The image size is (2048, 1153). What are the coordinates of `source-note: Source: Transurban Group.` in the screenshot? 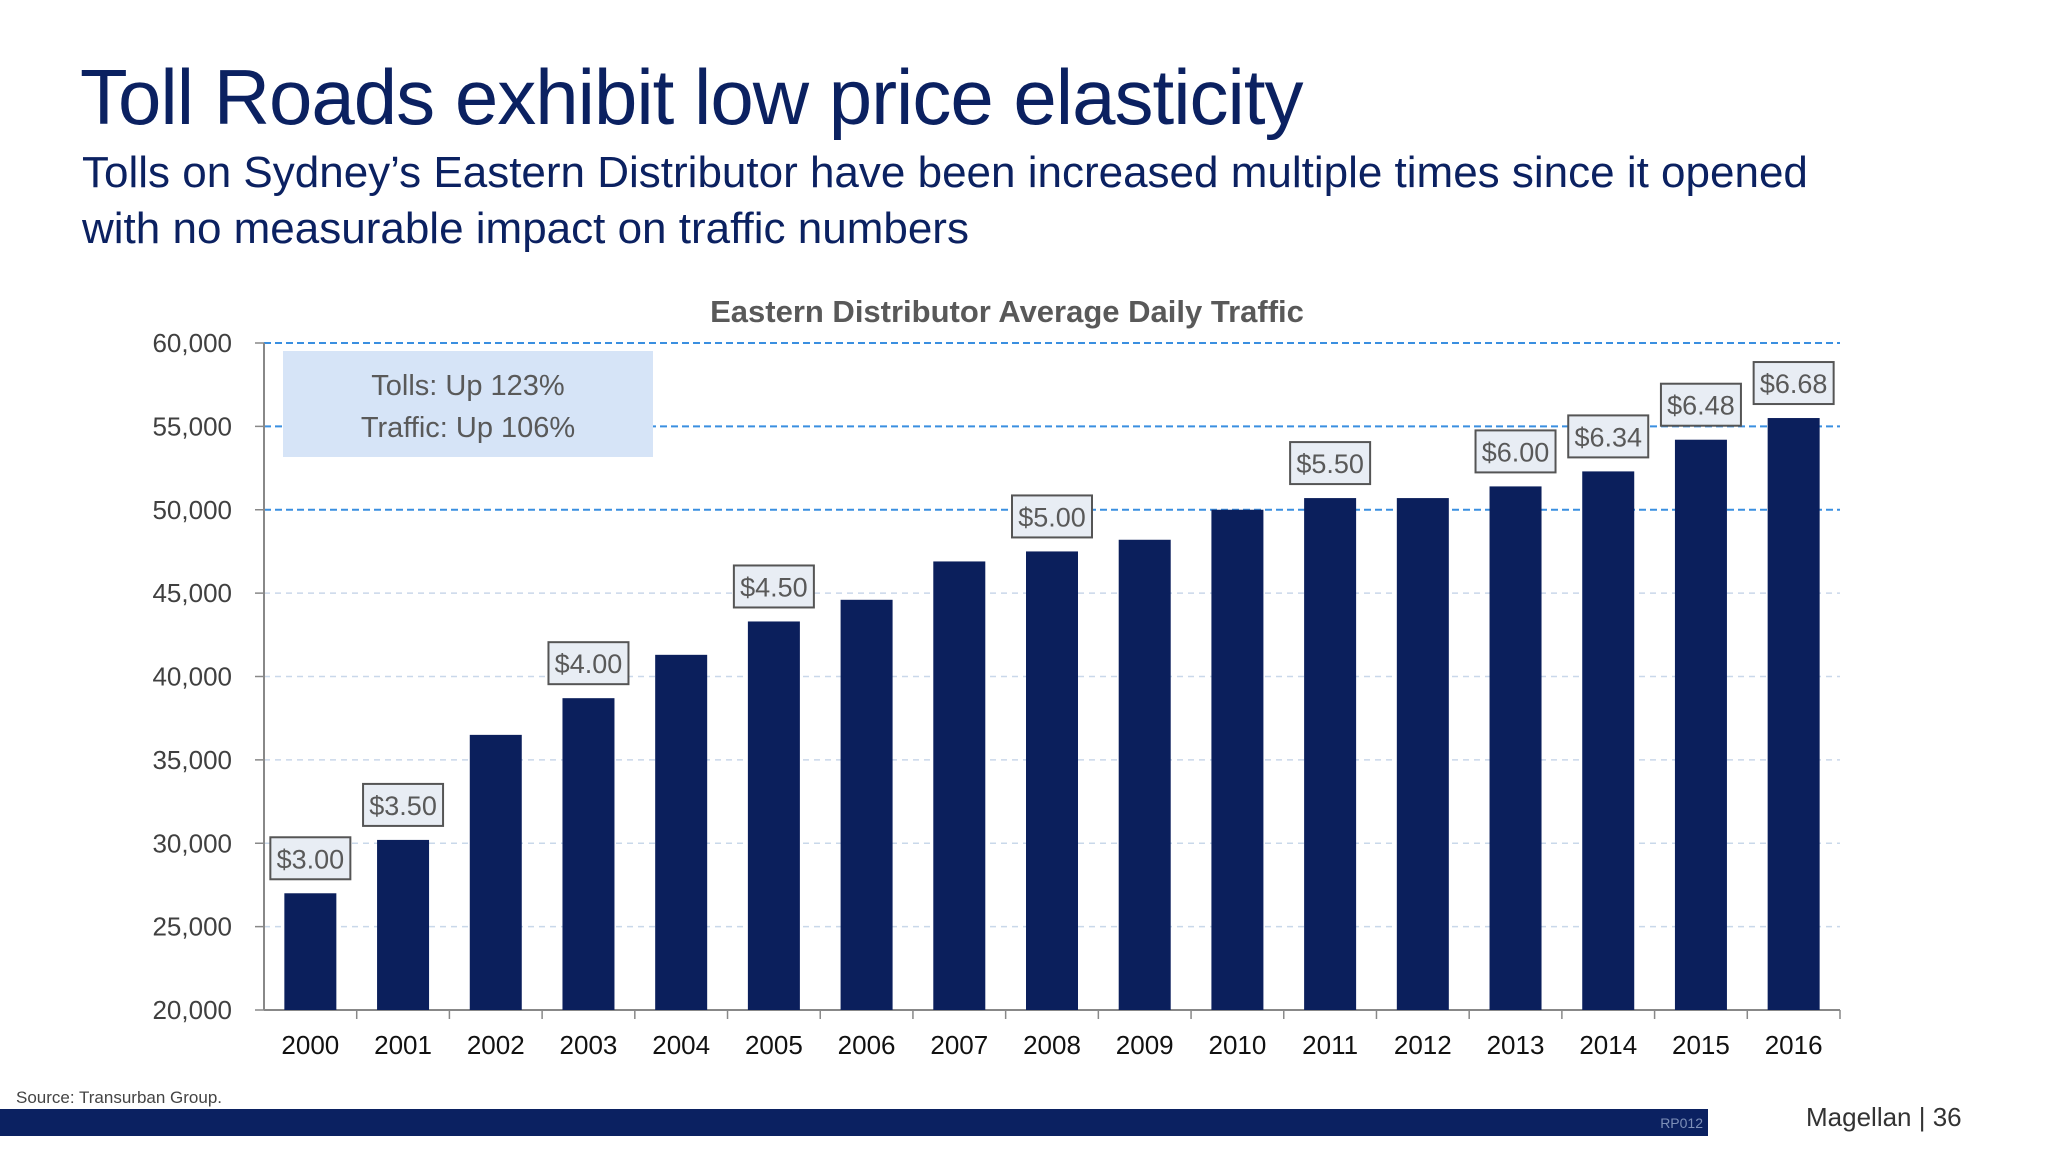 It's located at (119, 1097).